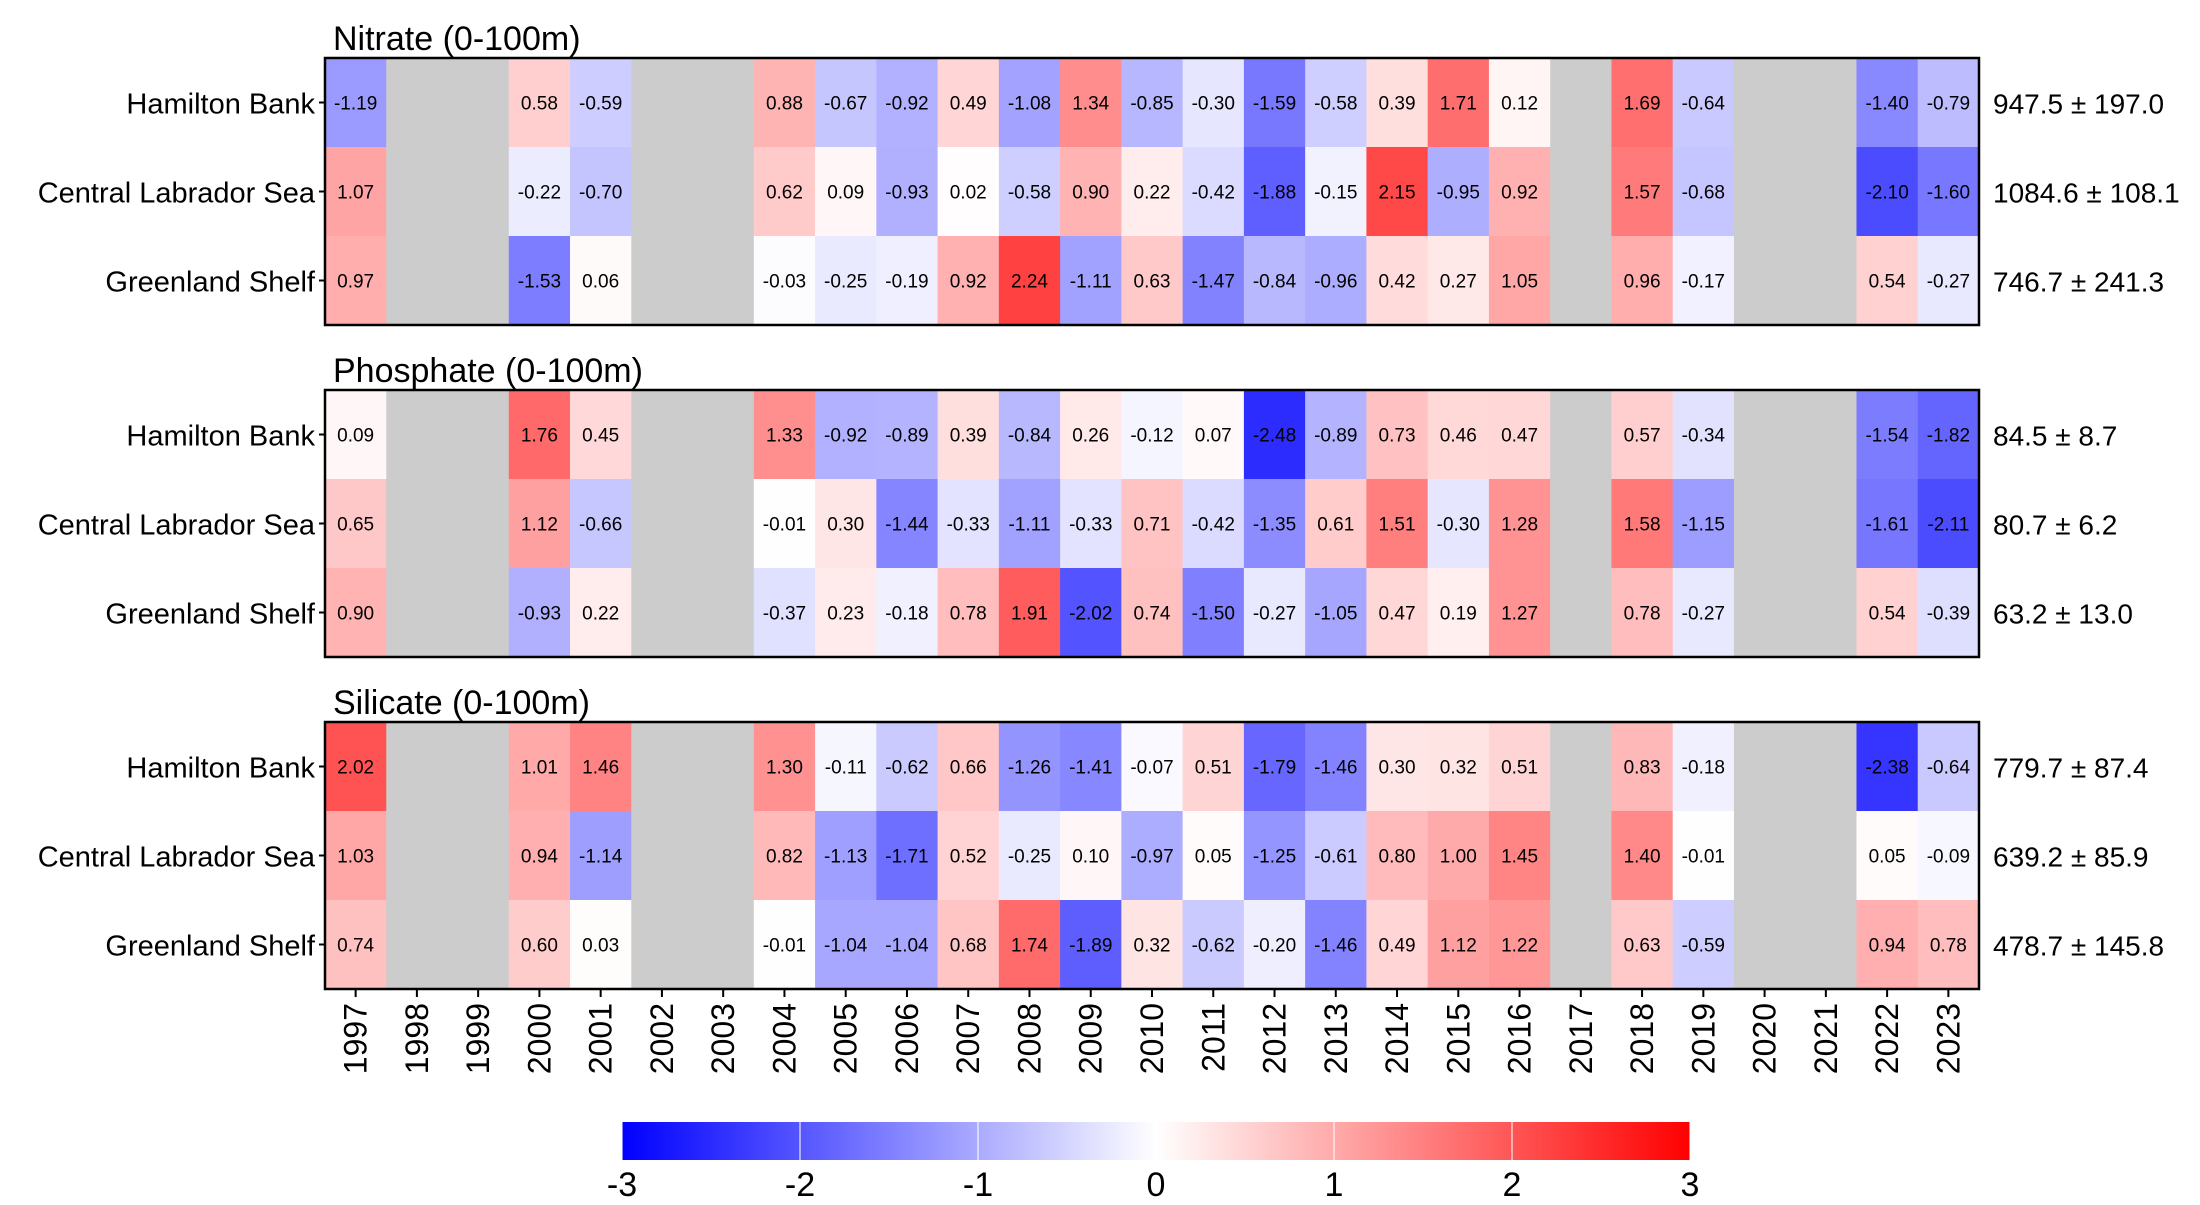  What do you see at coordinates (1581, 103) in the screenshot?
I see `nitrate-cell-hamilton-bank-2017` at bounding box center [1581, 103].